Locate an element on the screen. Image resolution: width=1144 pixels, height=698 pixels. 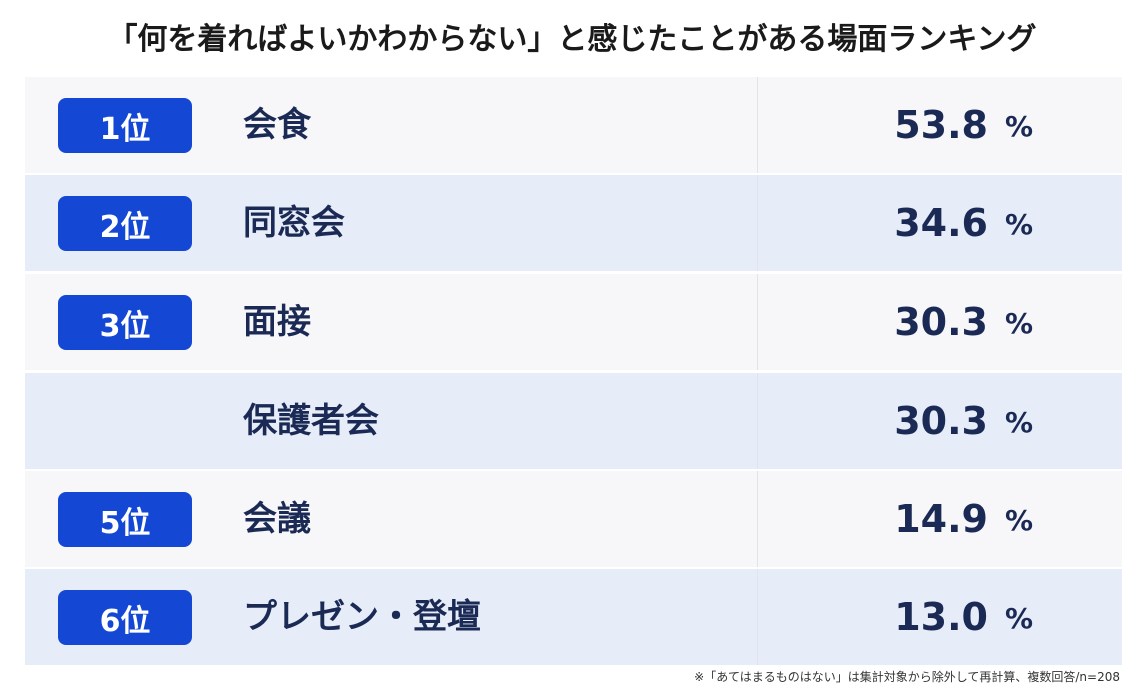
percent-value: 13.0 is located at coordinates (941, 617).